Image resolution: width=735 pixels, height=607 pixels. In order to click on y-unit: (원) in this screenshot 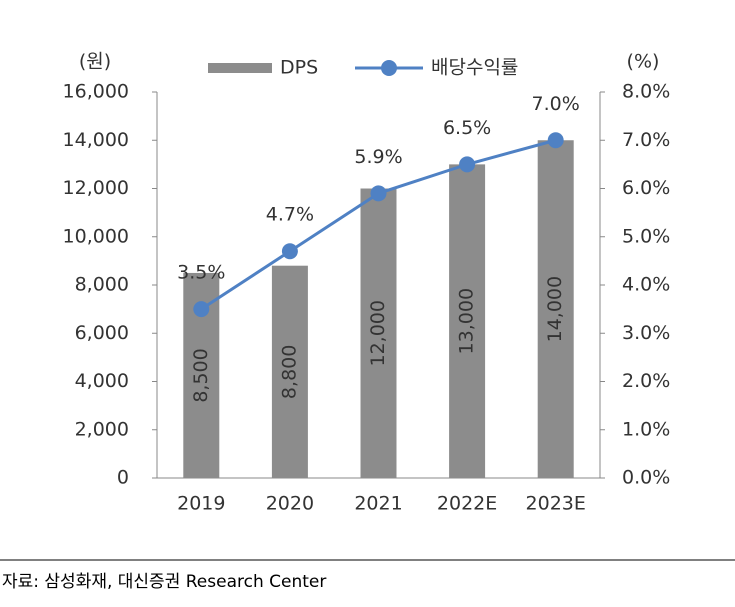, I will do `click(95, 62)`.